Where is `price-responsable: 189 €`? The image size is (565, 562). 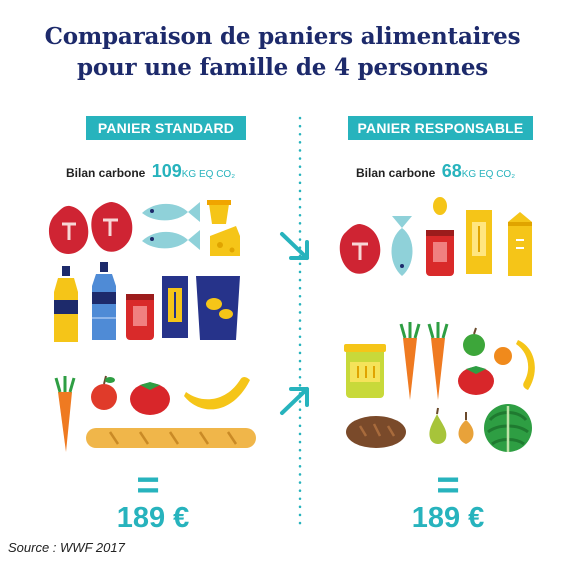 price-responsable: 189 € is located at coordinates (448, 518).